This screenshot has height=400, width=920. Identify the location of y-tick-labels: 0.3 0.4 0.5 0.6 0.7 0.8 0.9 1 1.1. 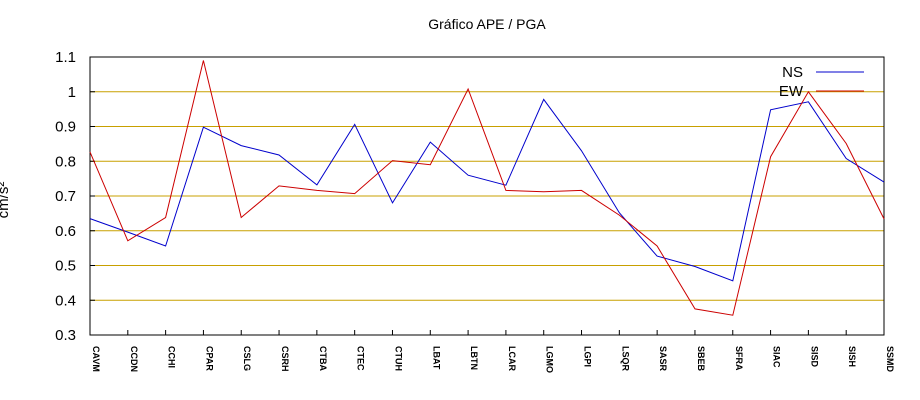
(75, 196).